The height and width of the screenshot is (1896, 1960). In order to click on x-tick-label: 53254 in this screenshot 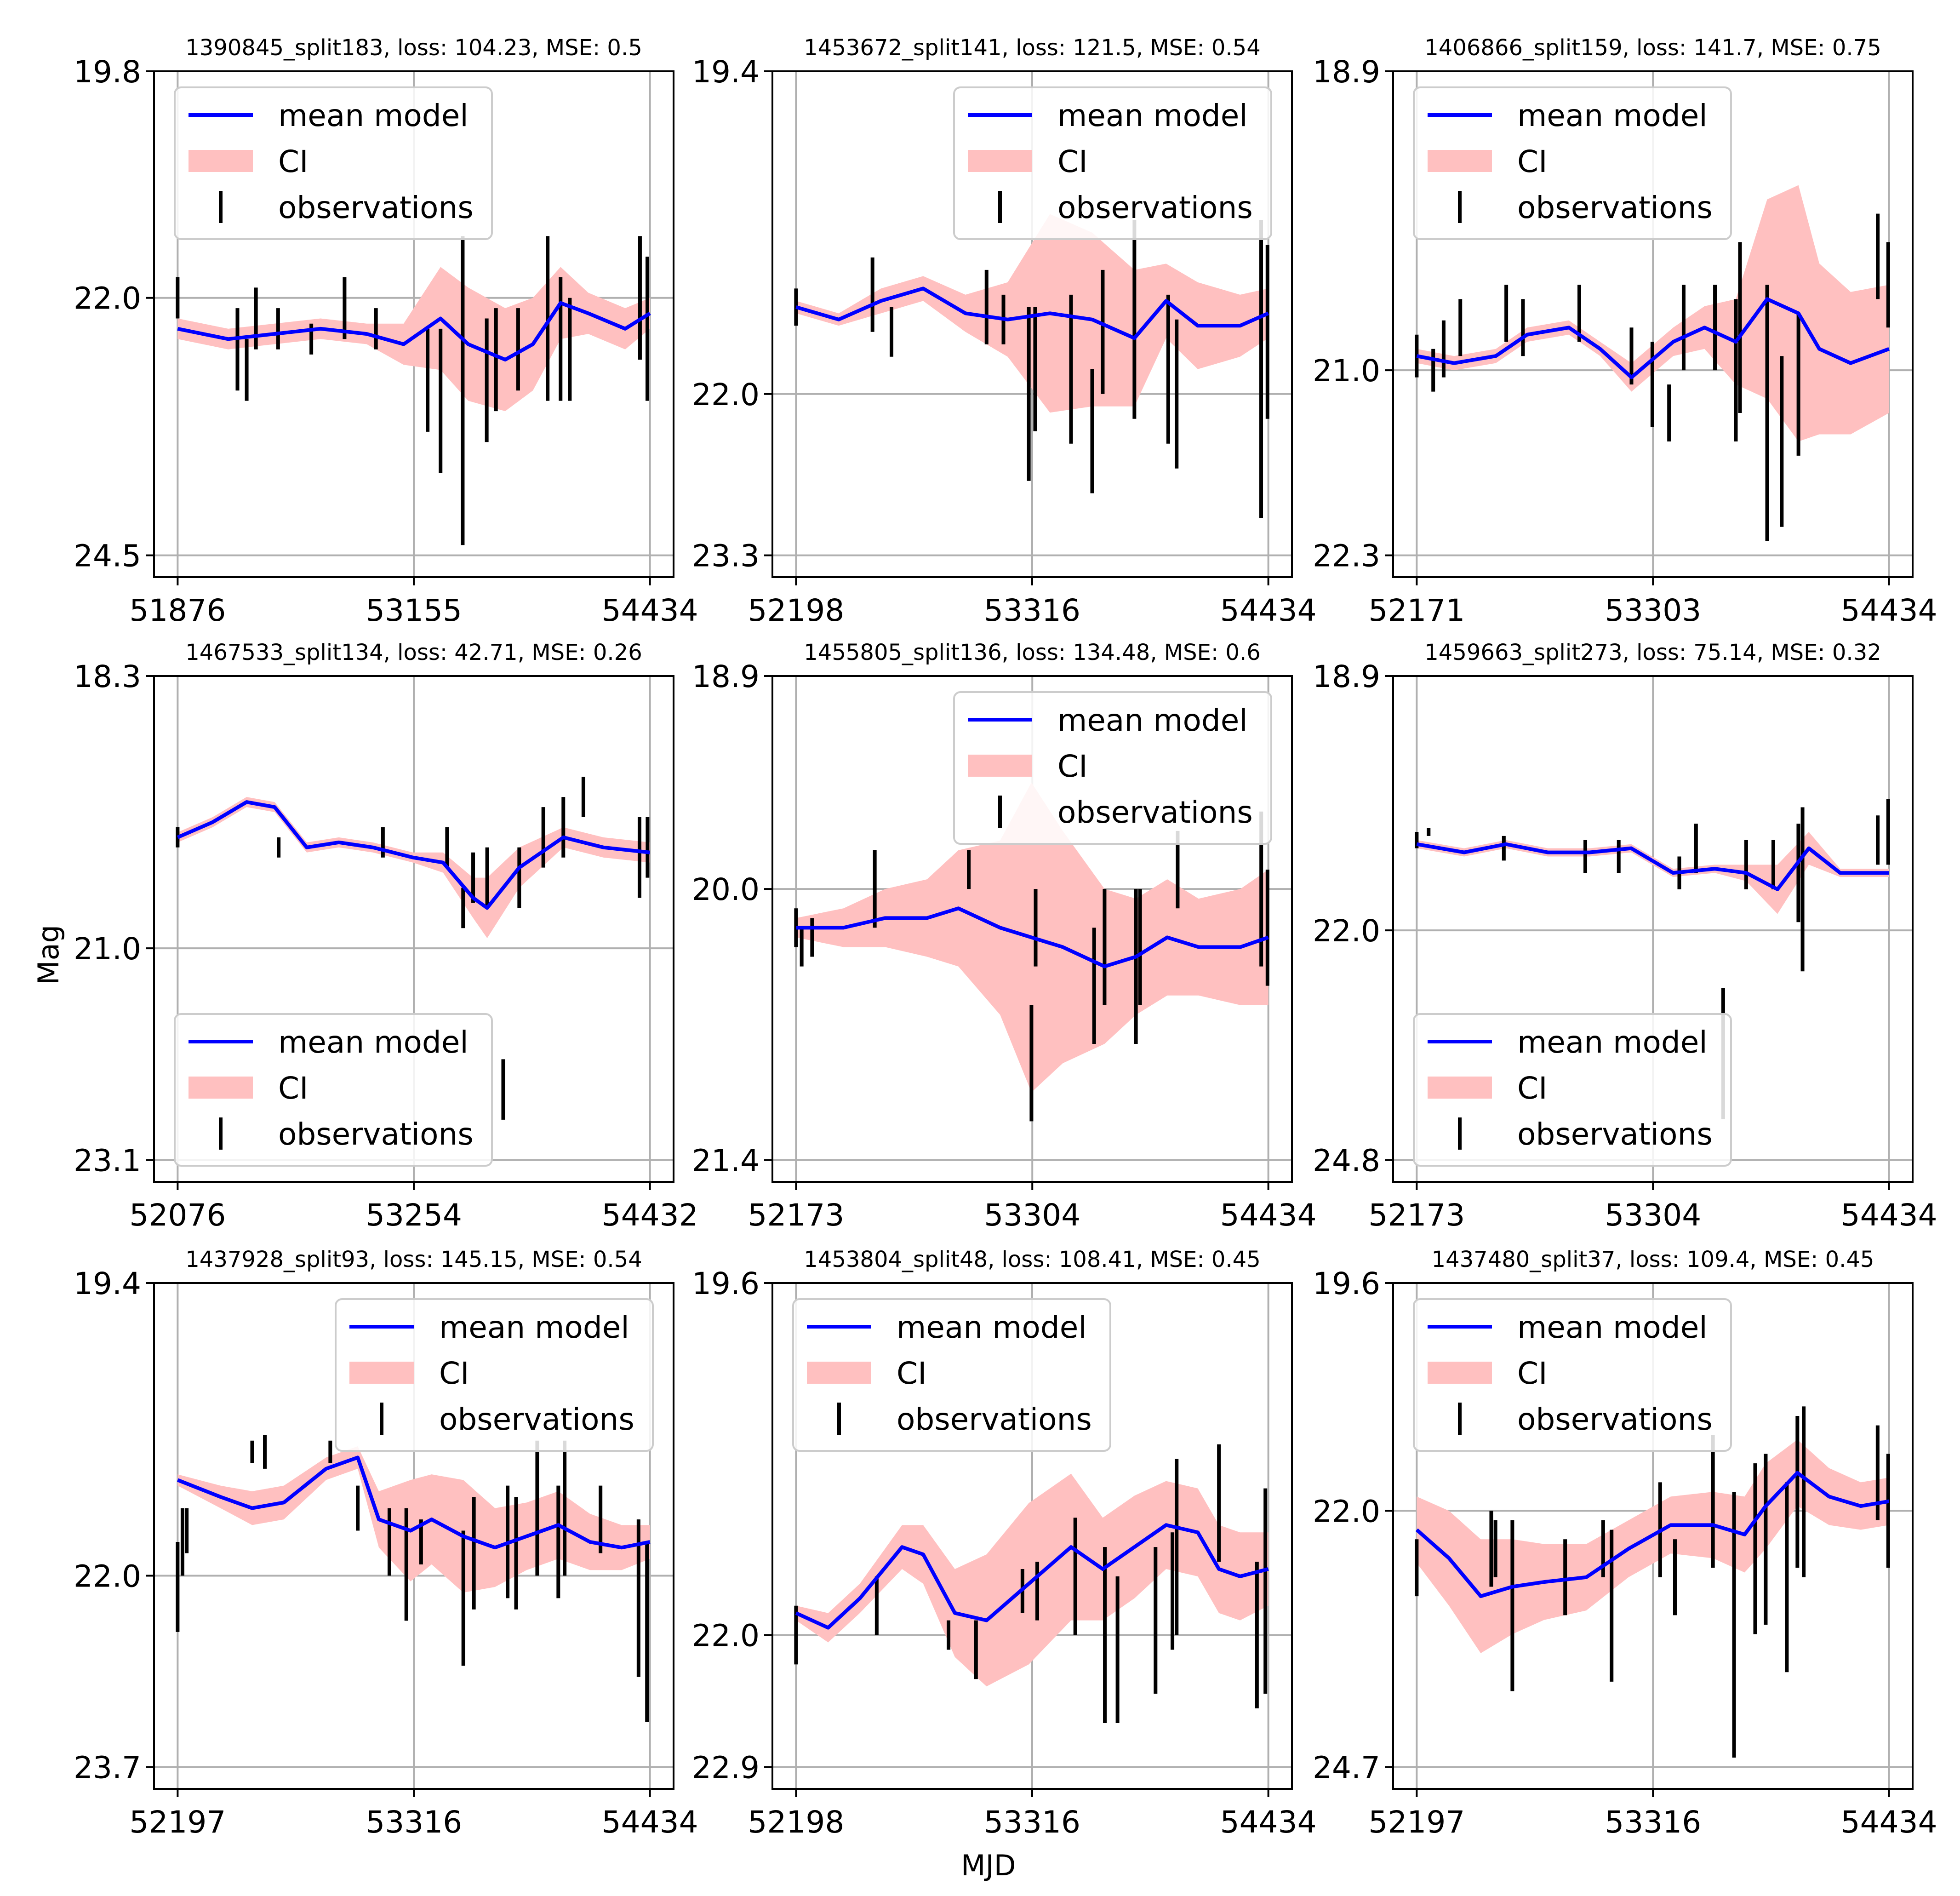, I will do `click(414, 1215)`.